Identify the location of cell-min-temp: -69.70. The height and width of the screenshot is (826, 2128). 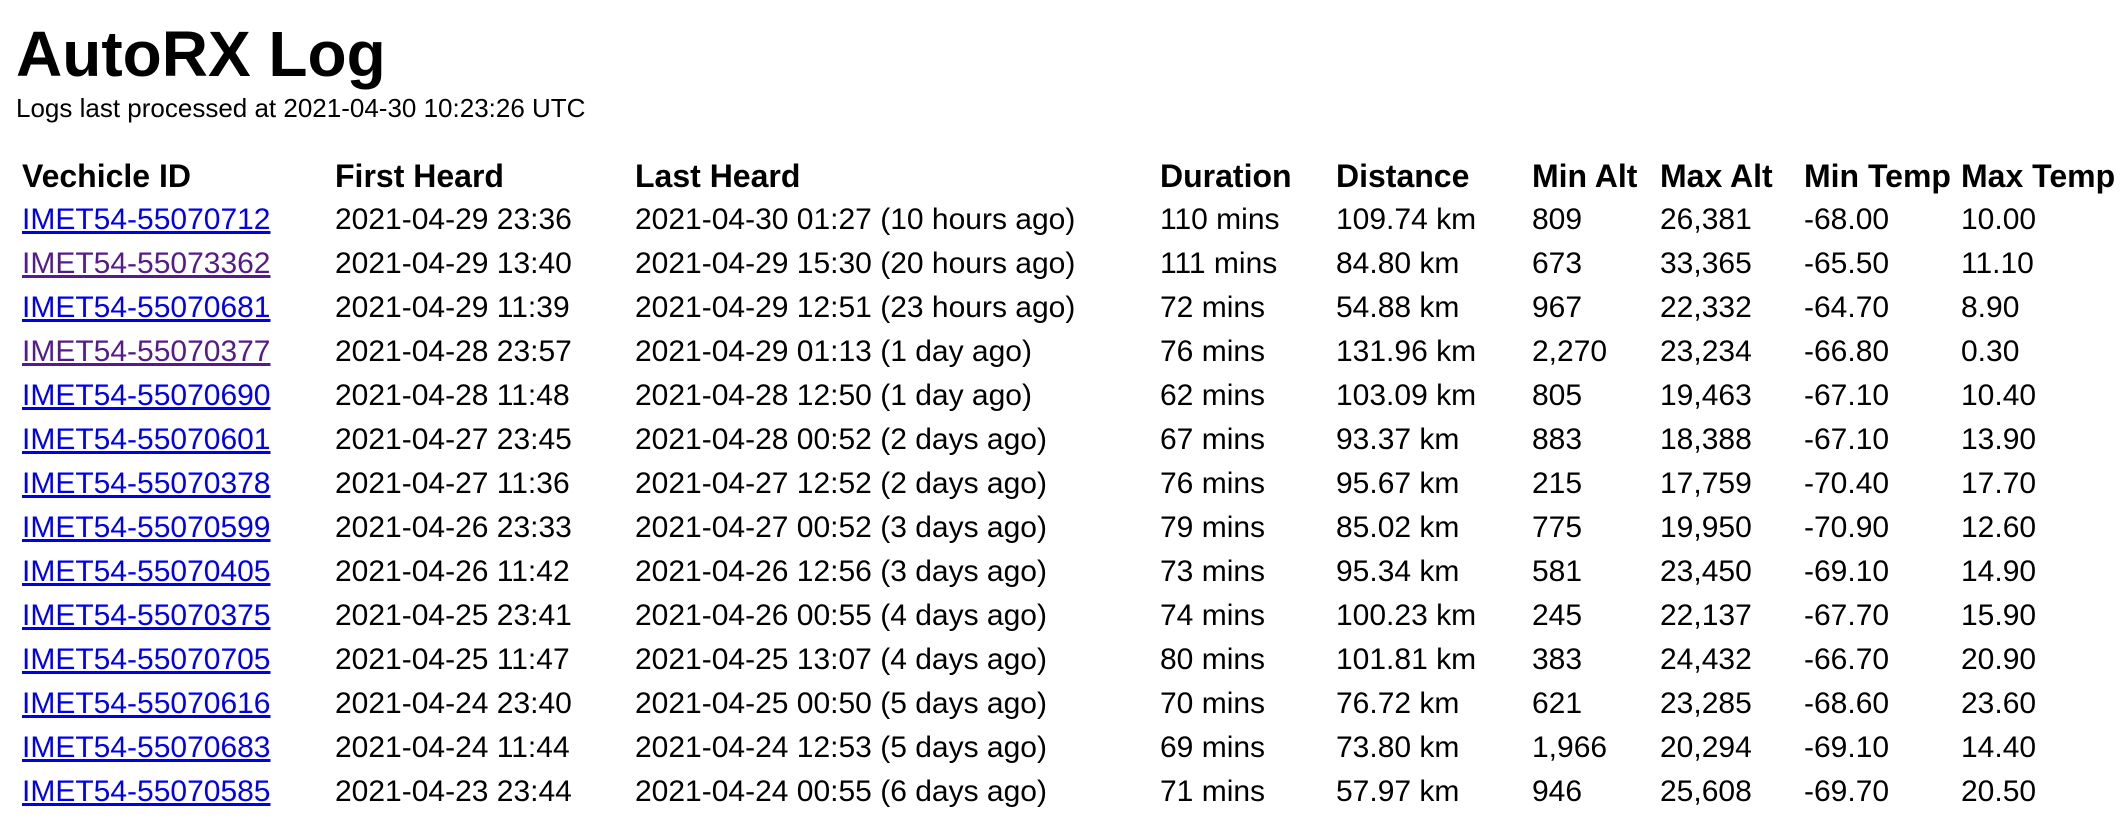
(1847, 791).